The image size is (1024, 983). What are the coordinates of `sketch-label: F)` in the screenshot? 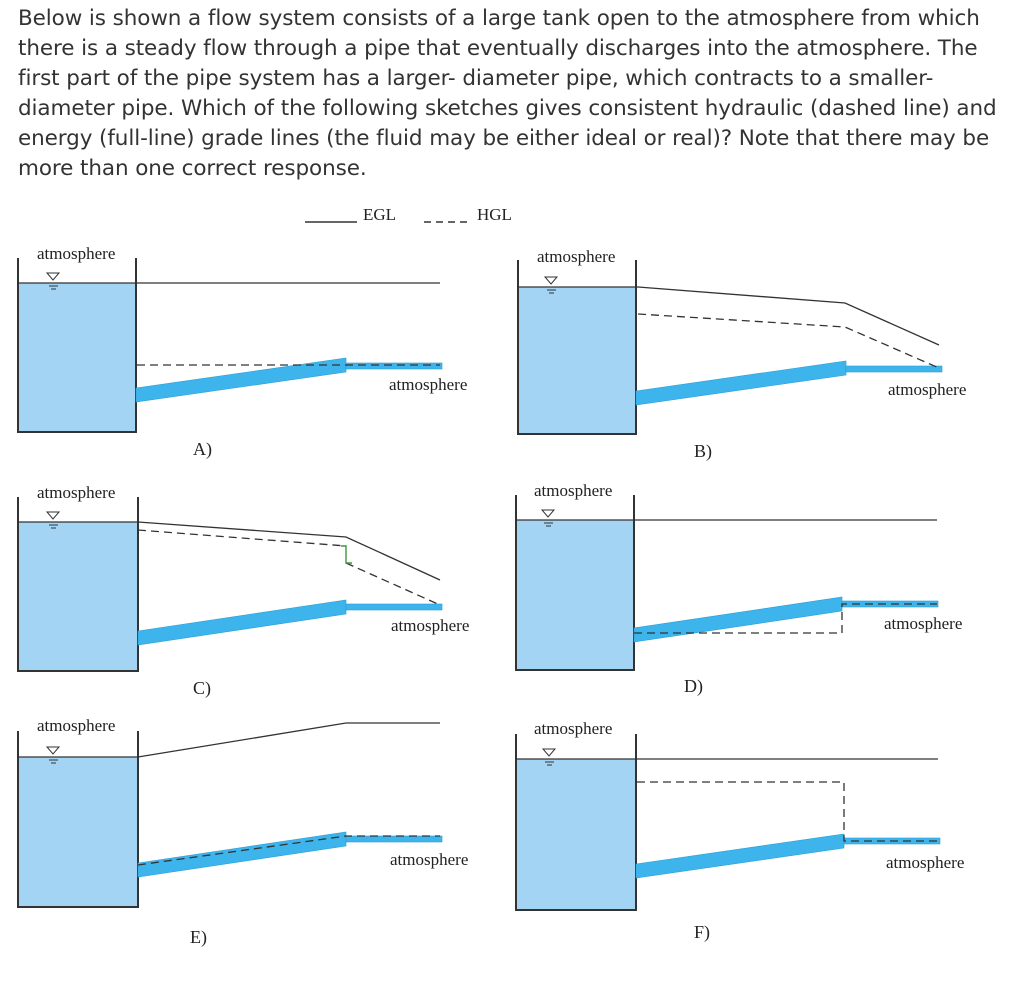 It's located at (702, 932).